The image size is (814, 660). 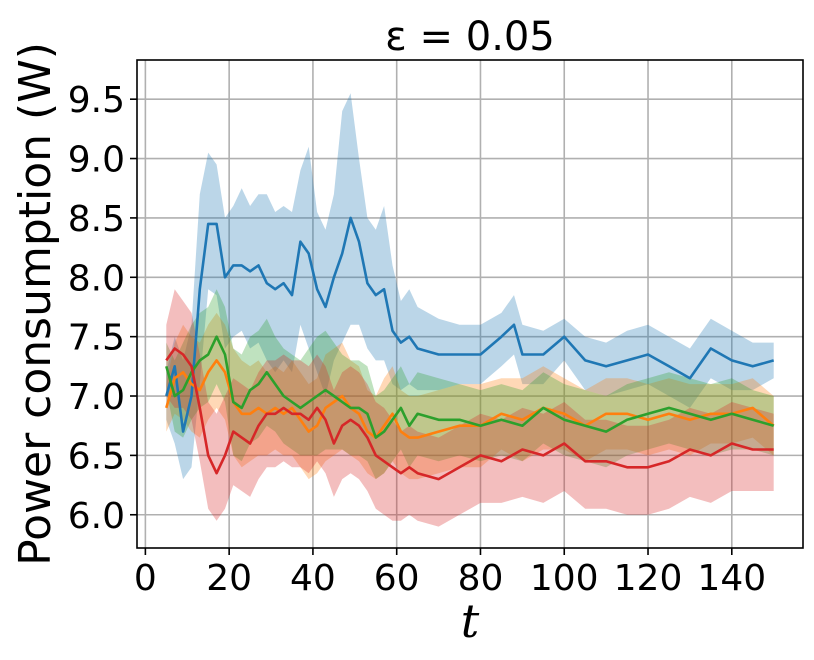 I want to click on x-tick-label: 100, so click(x=564, y=578).